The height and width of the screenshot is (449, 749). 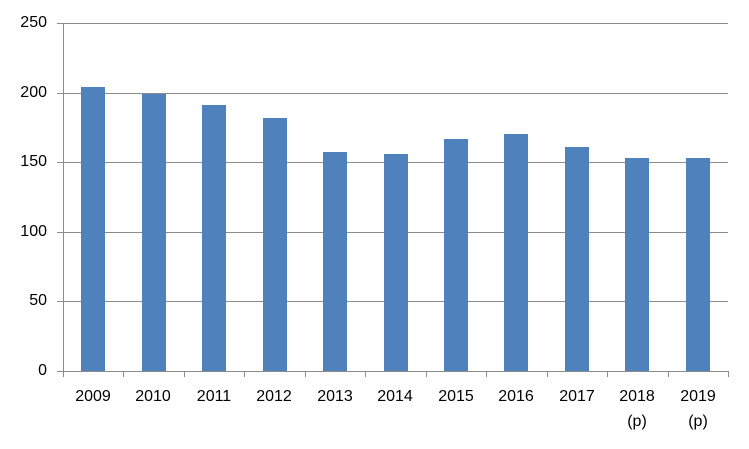 I want to click on x-axis-label-2009: 2009, so click(x=93, y=396).